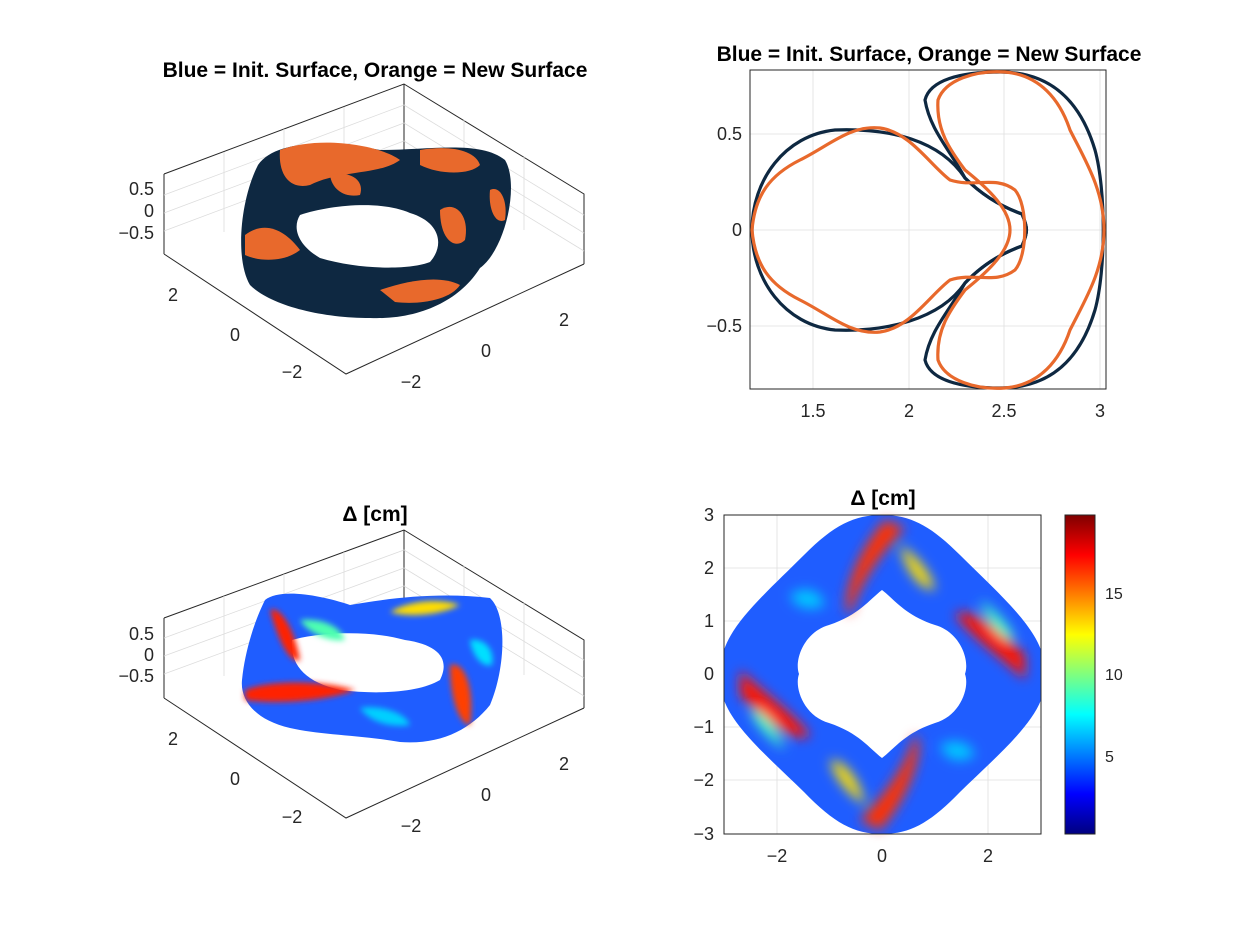 The height and width of the screenshot is (938, 1259). I want to click on y-tick: 3, so click(709, 515).